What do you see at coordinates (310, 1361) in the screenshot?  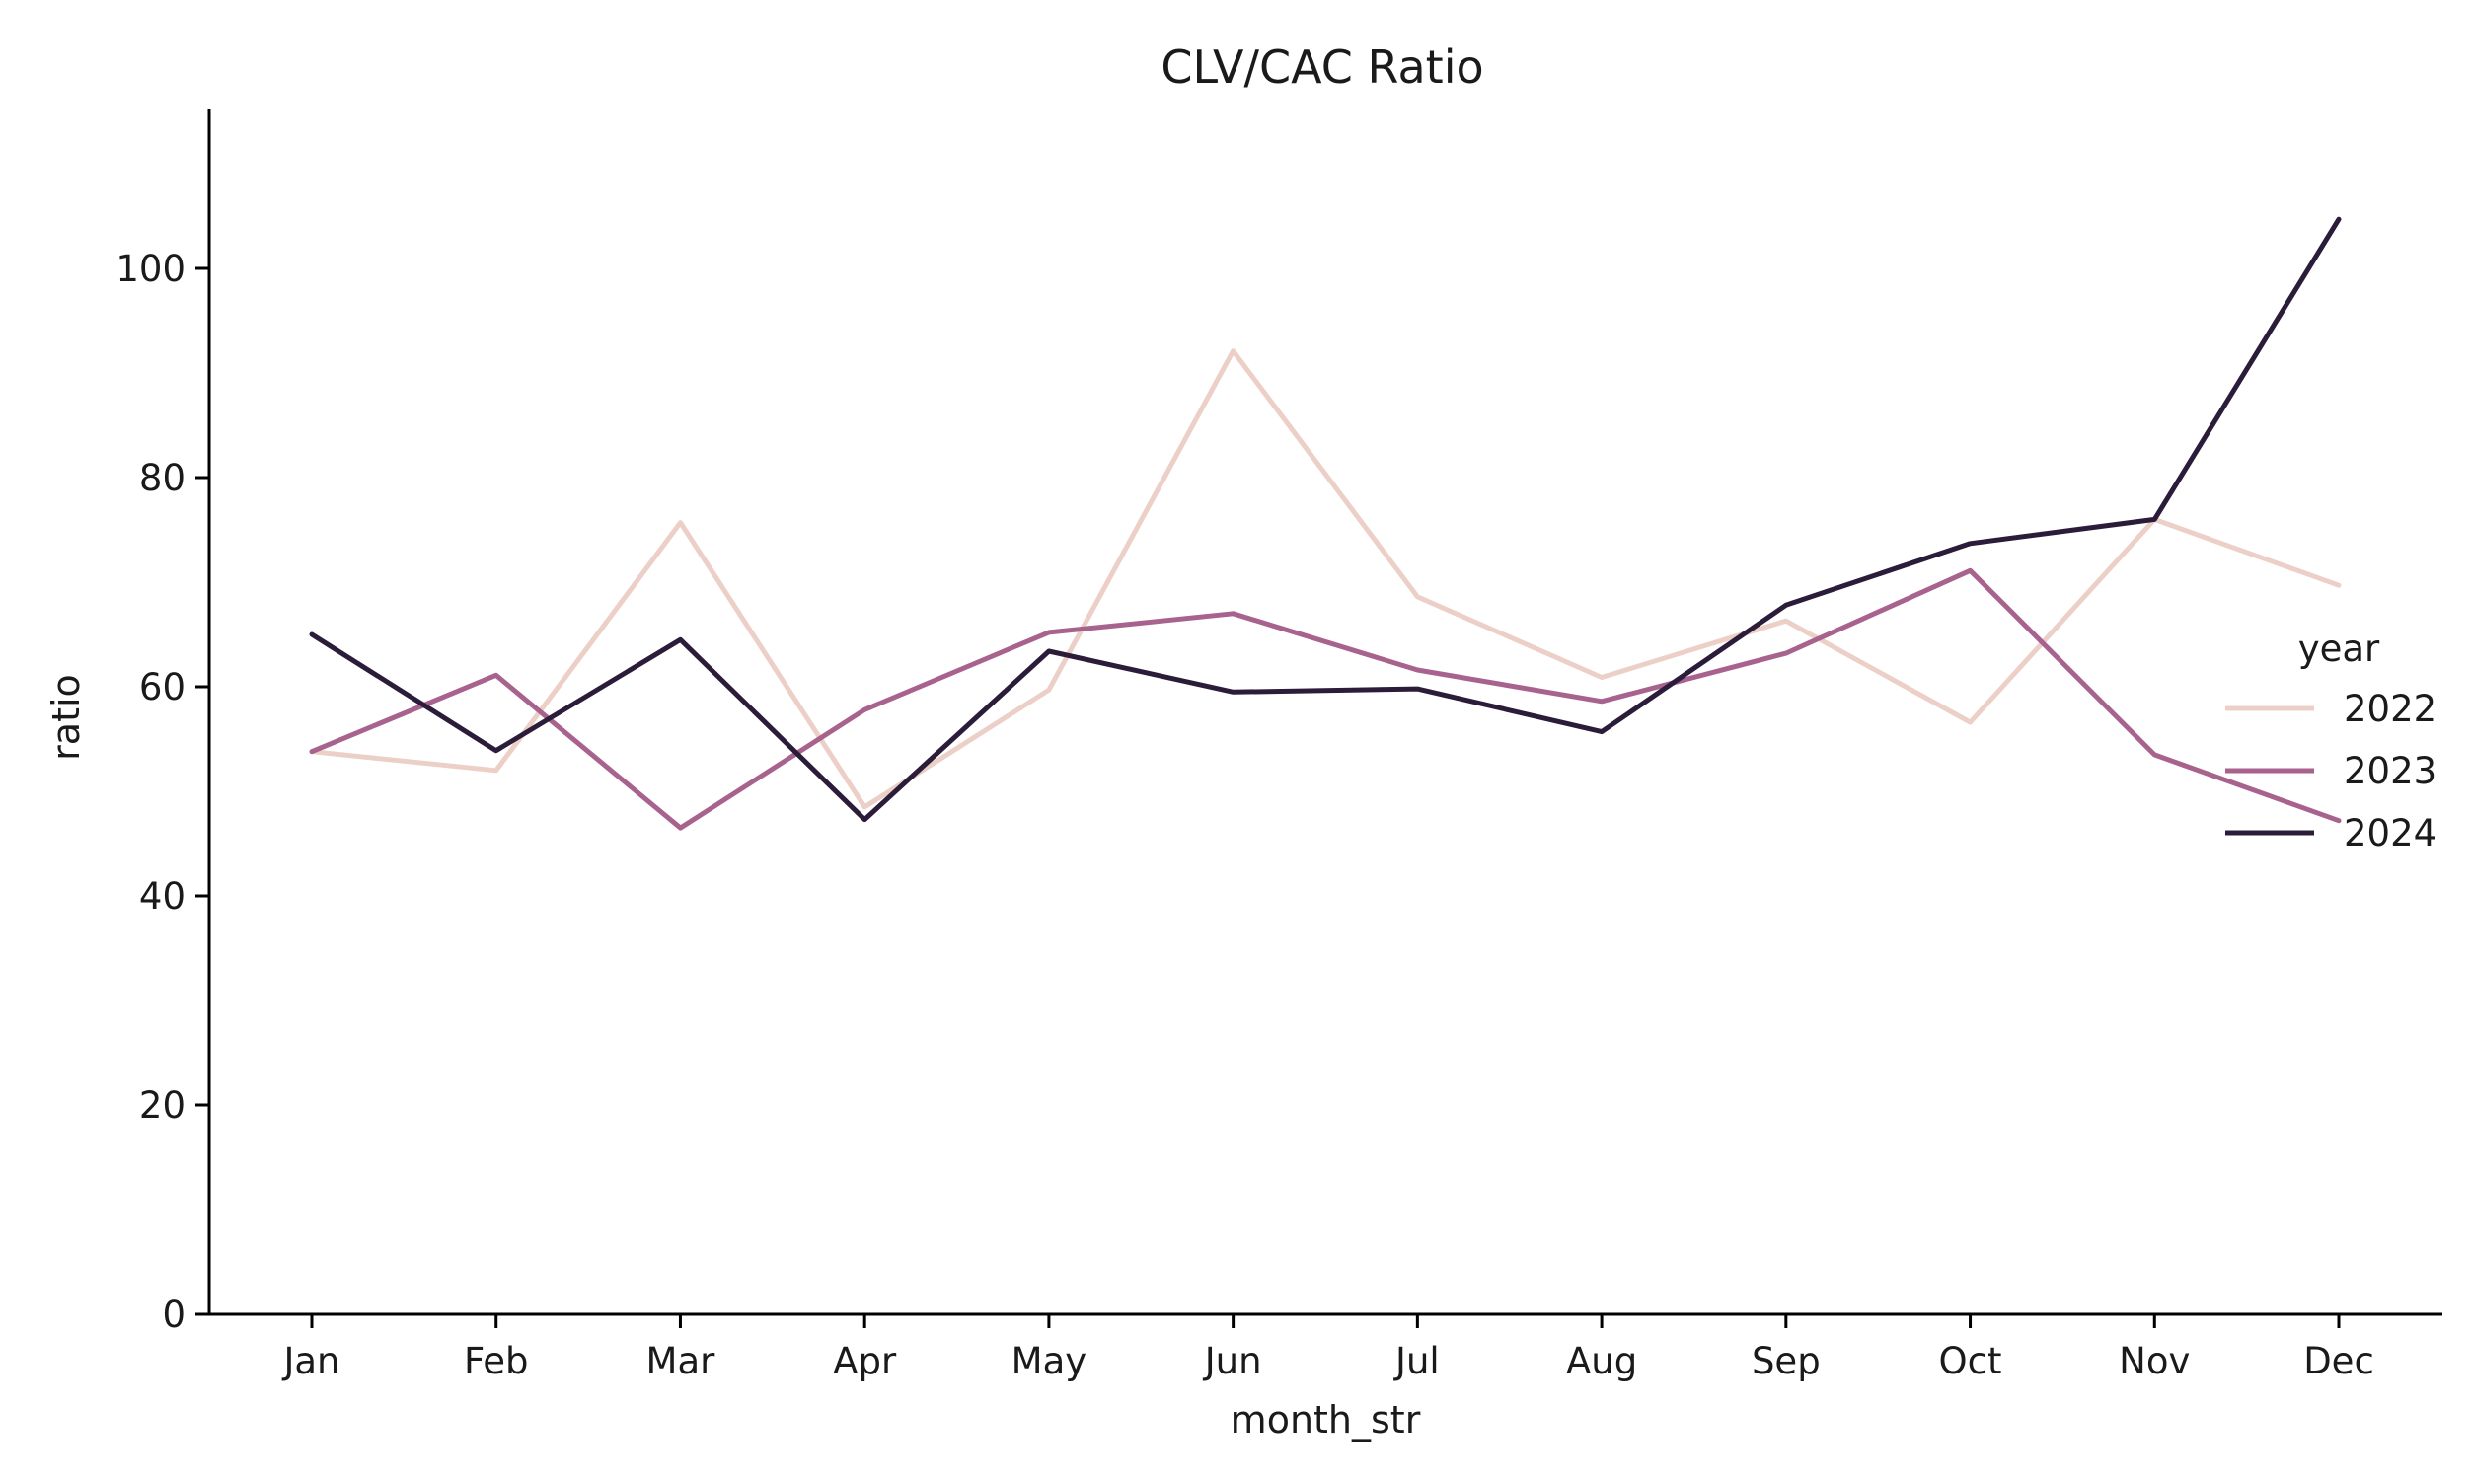 I see `x-tick-label: Jan` at bounding box center [310, 1361].